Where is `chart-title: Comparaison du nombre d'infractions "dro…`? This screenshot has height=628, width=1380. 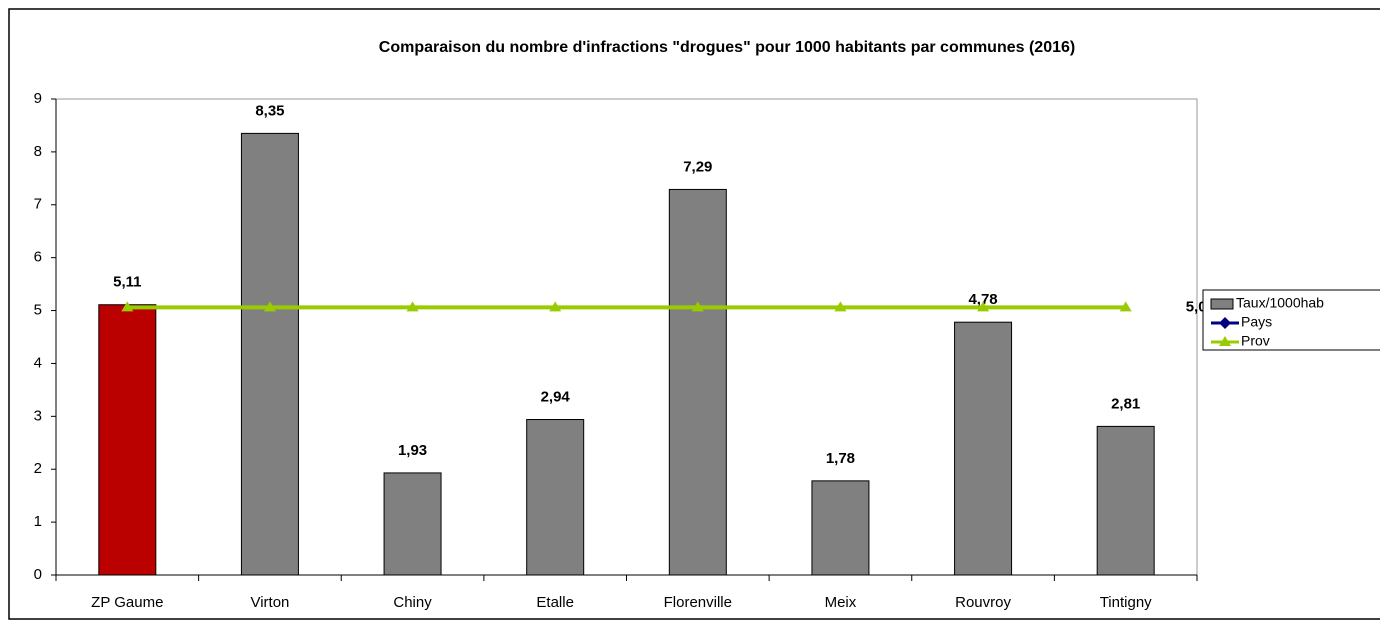 chart-title: Comparaison du nombre d'infractions "dro… is located at coordinates (727, 47).